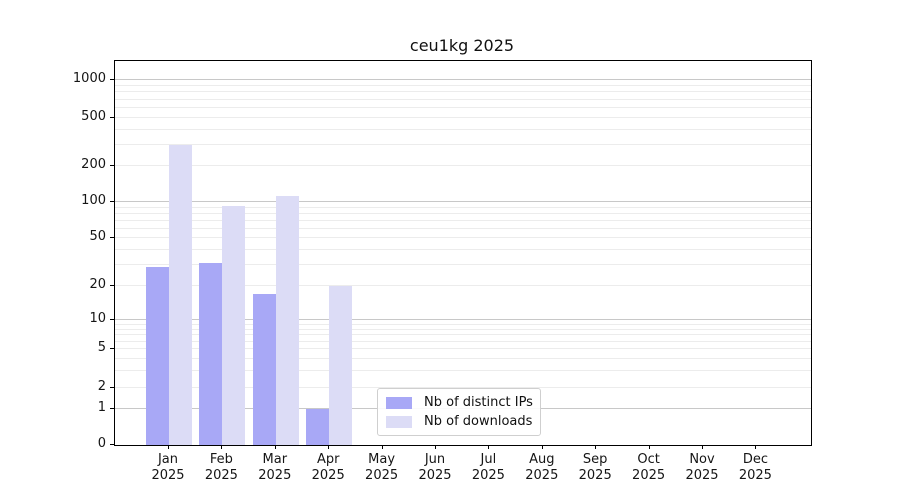 The width and height of the screenshot is (900, 500). I want to click on x-tick-label: Nov 2025, so click(702, 467).